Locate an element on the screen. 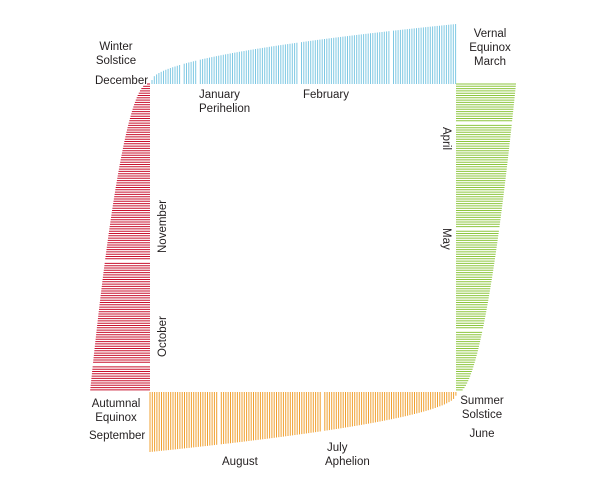 This screenshot has height=490, width=612. june-label: June is located at coordinates (482, 434).